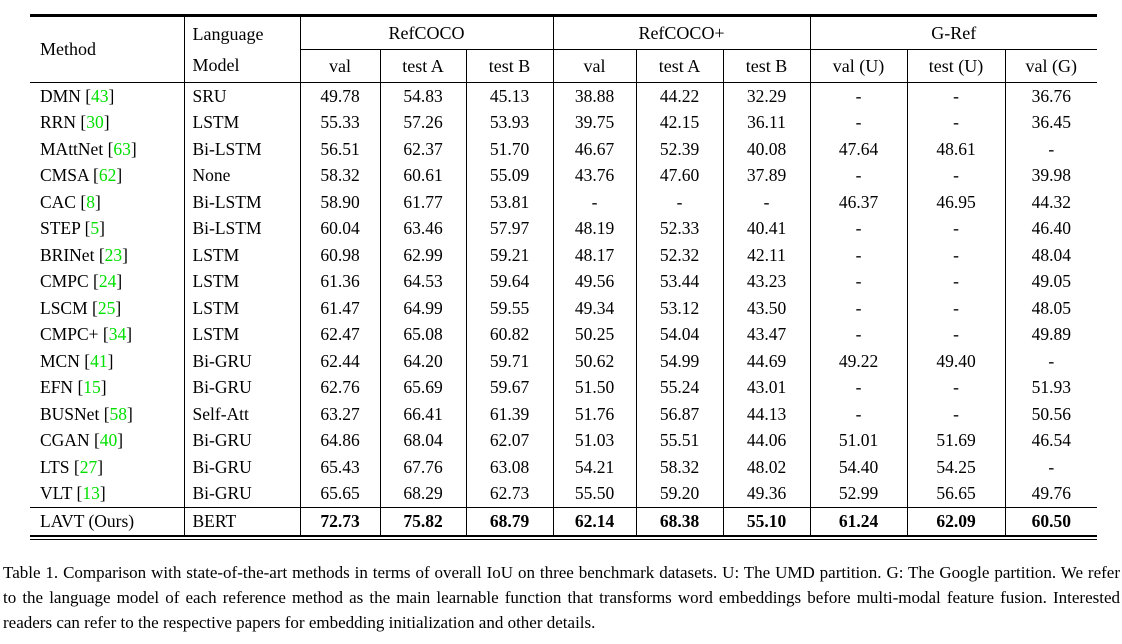 This screenshot has width=1122, height=644. I want to click on value-cell: 51.01, so click(858, 440).